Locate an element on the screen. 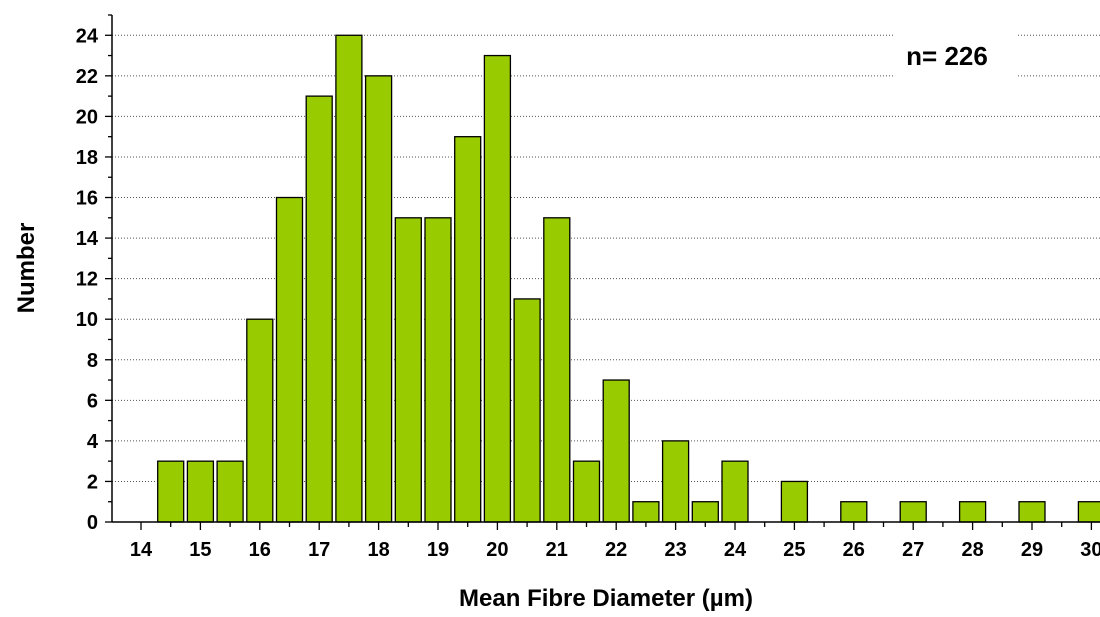 The image size is (1100, 617). x-axis-title: Mean Fibre Diameter (µm) is located at coordinates (606, 598).